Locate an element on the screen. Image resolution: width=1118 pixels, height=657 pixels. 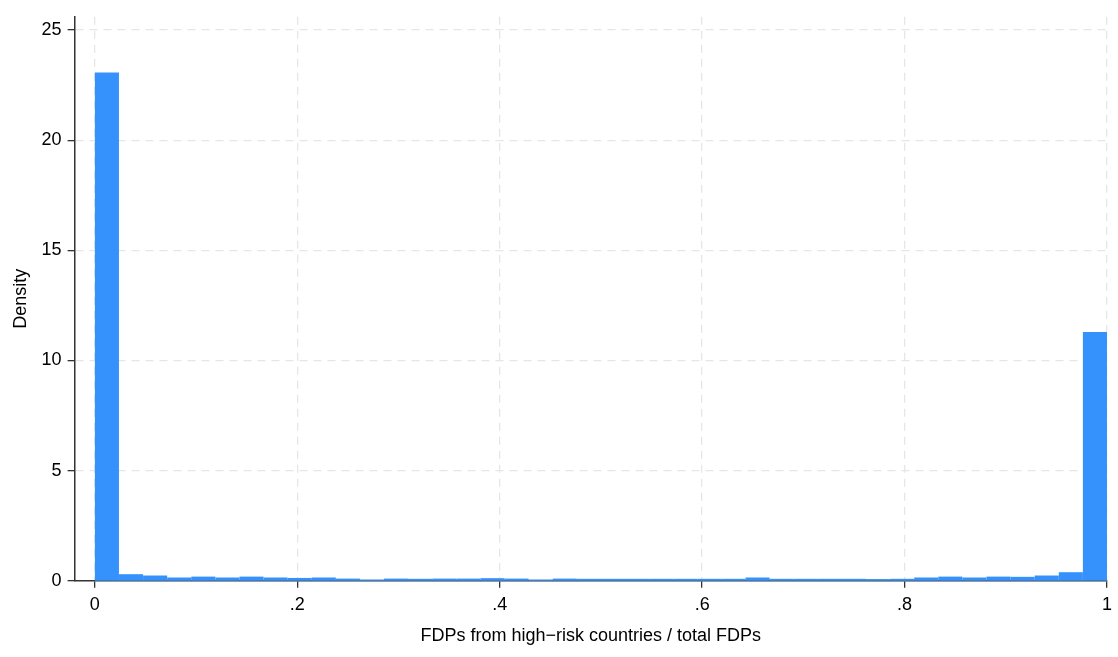
x-tick-label: 0 is located at coordinates (94, 603).